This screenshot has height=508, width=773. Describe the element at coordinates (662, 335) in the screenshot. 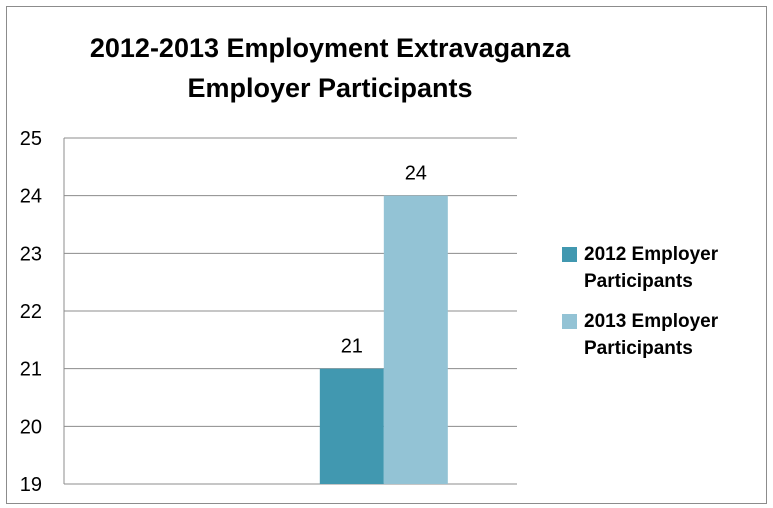

I see `legend-item-2013: 2013 Employer Participants` at that location.